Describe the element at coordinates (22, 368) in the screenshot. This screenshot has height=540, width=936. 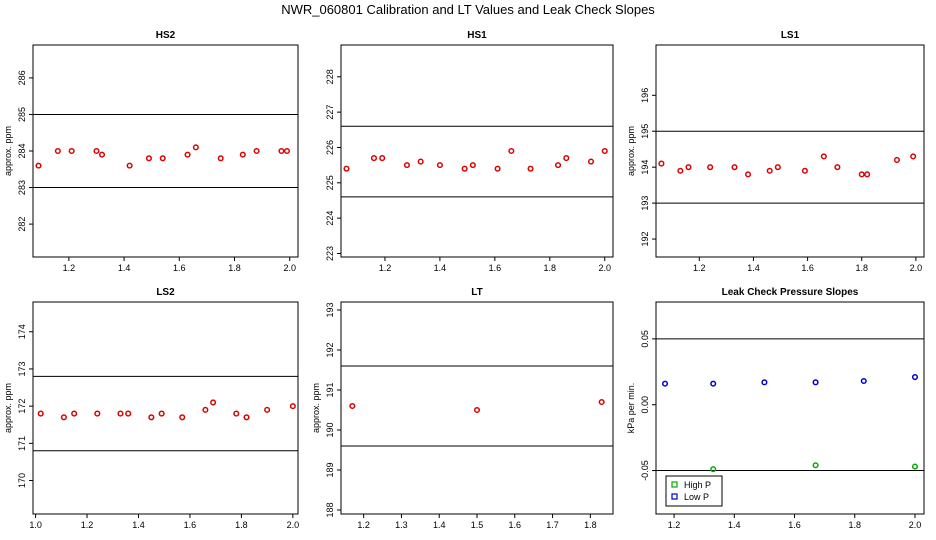
I see `y-tick-label: 173` at that location.